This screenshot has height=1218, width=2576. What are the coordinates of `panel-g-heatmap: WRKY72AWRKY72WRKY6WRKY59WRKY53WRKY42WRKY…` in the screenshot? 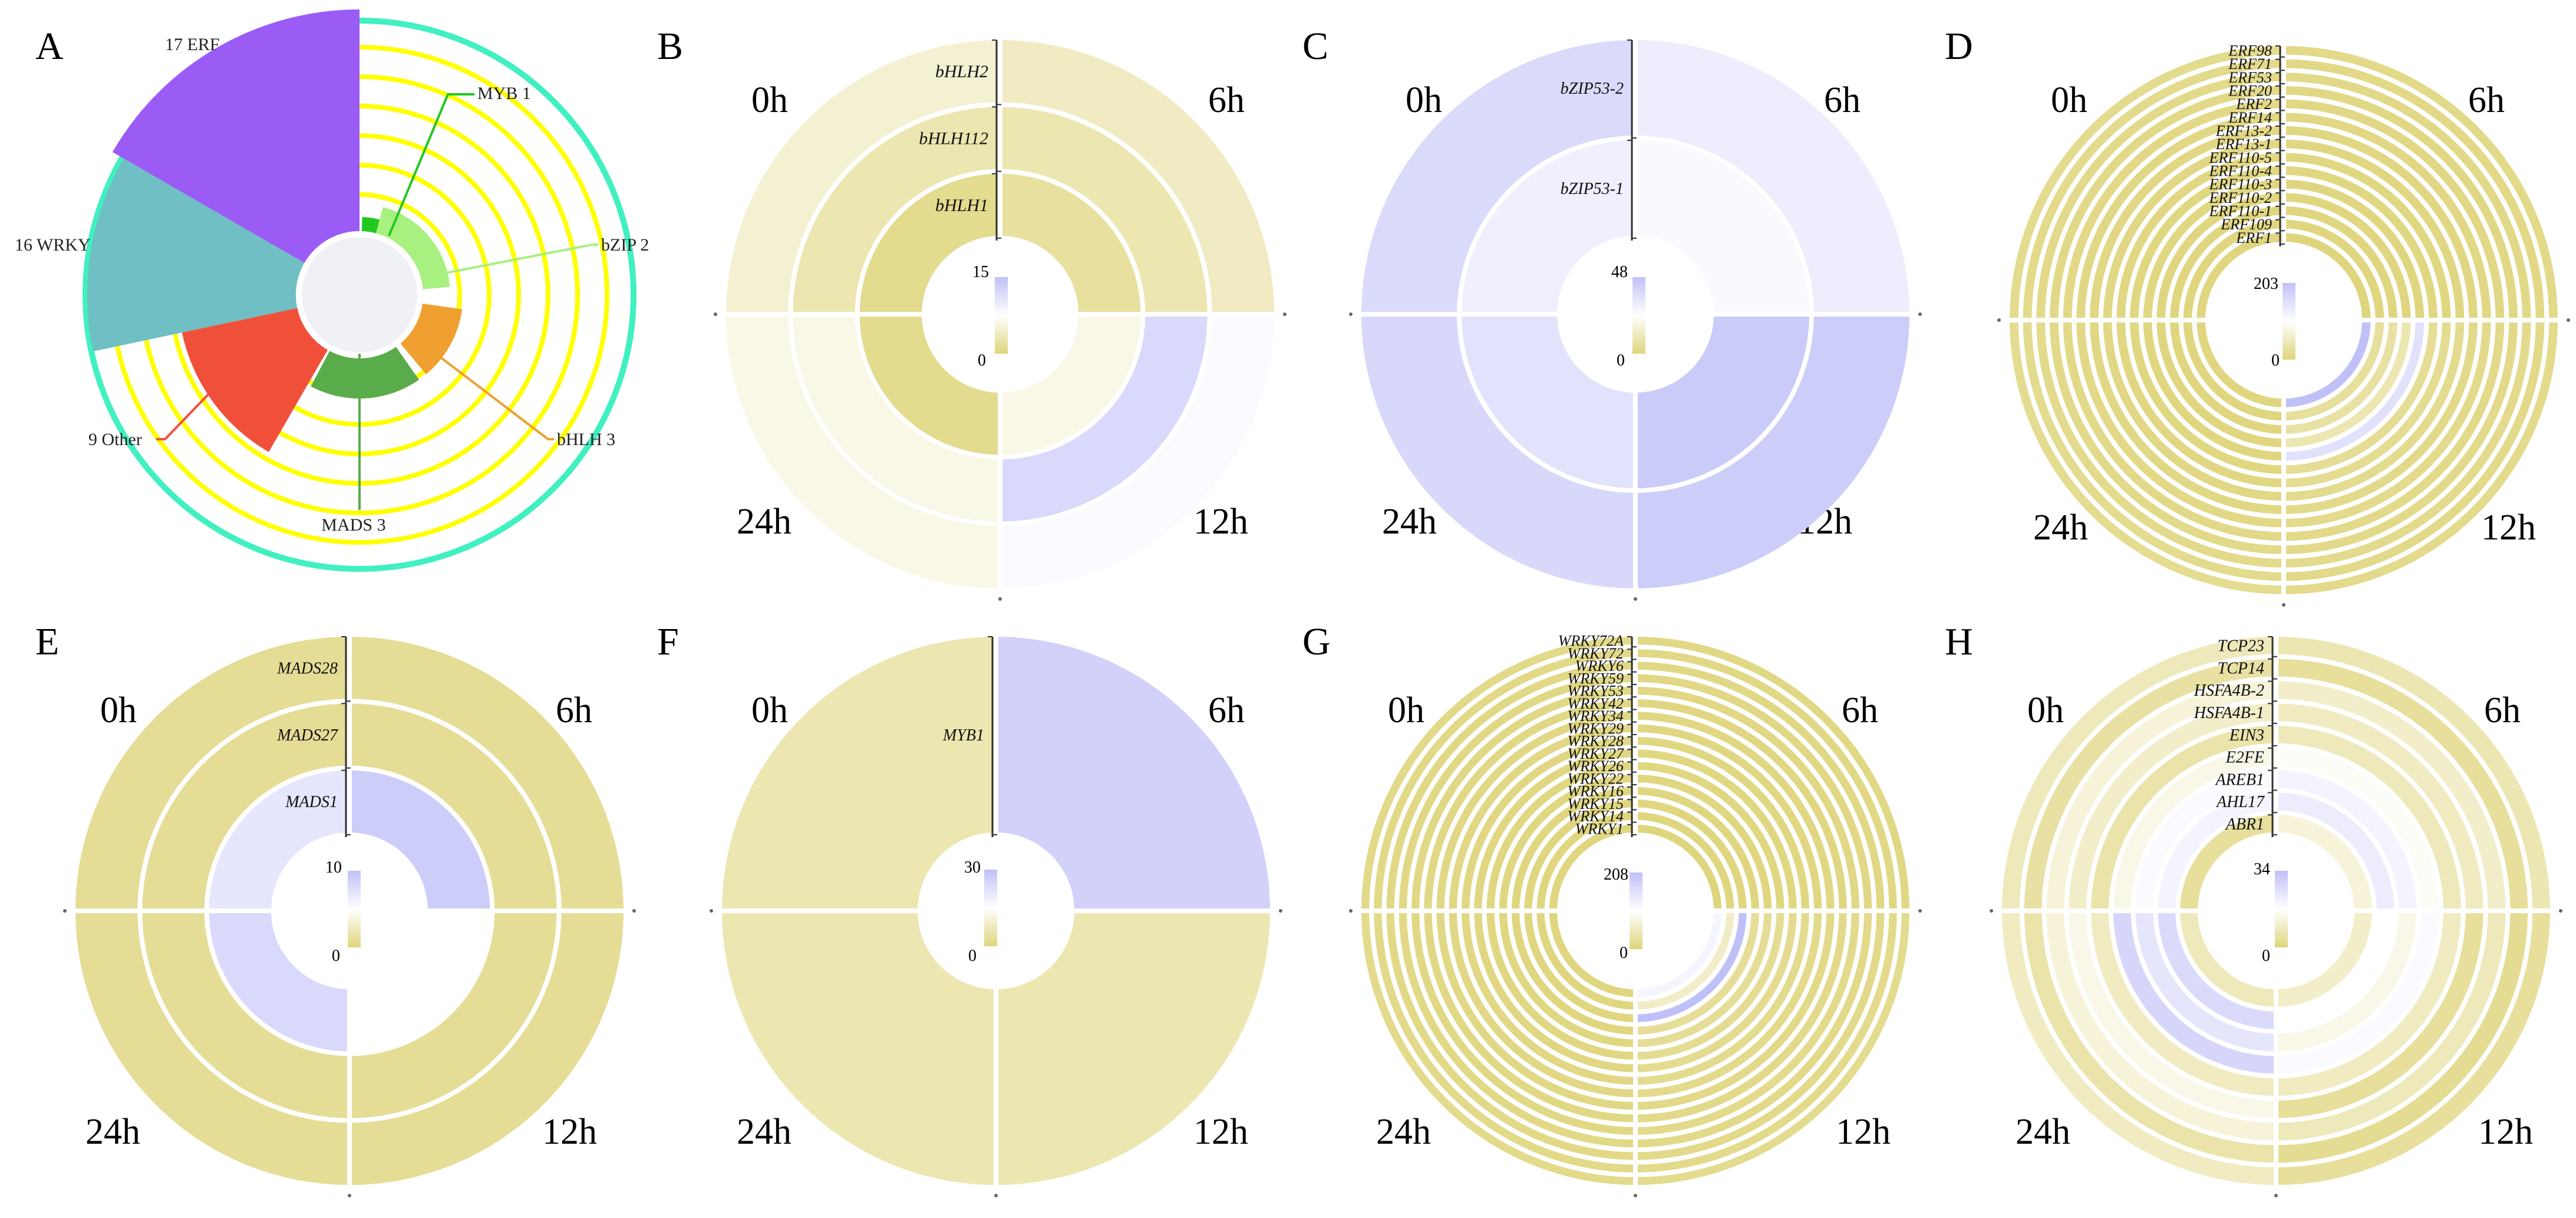 It's located at (1636, 915).